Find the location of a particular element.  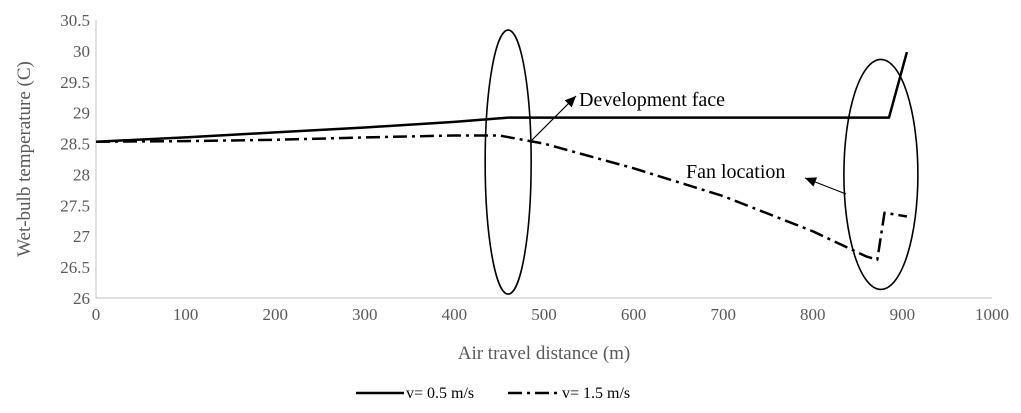

x-tick-label: 0 is located at coordinates (96, 314).